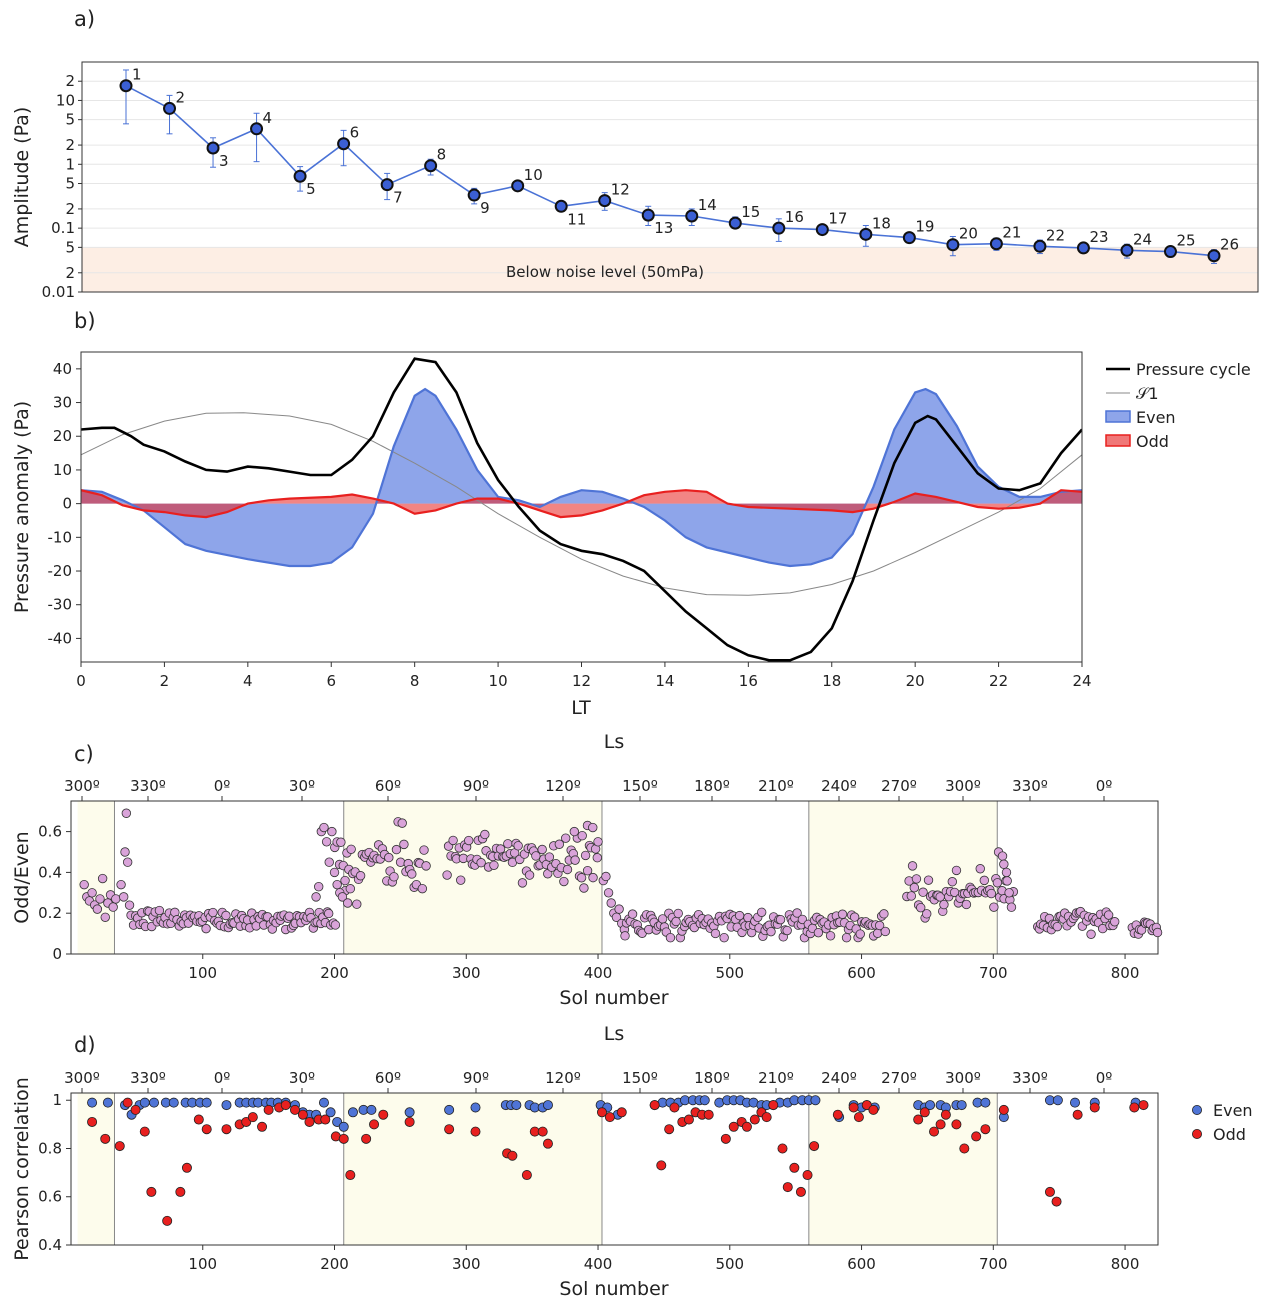 This screenshot has width=1265, height=1301. Describe the element at coordinates (915, 681) in the screenshot. I see `x-tick-label: 20` at that location.